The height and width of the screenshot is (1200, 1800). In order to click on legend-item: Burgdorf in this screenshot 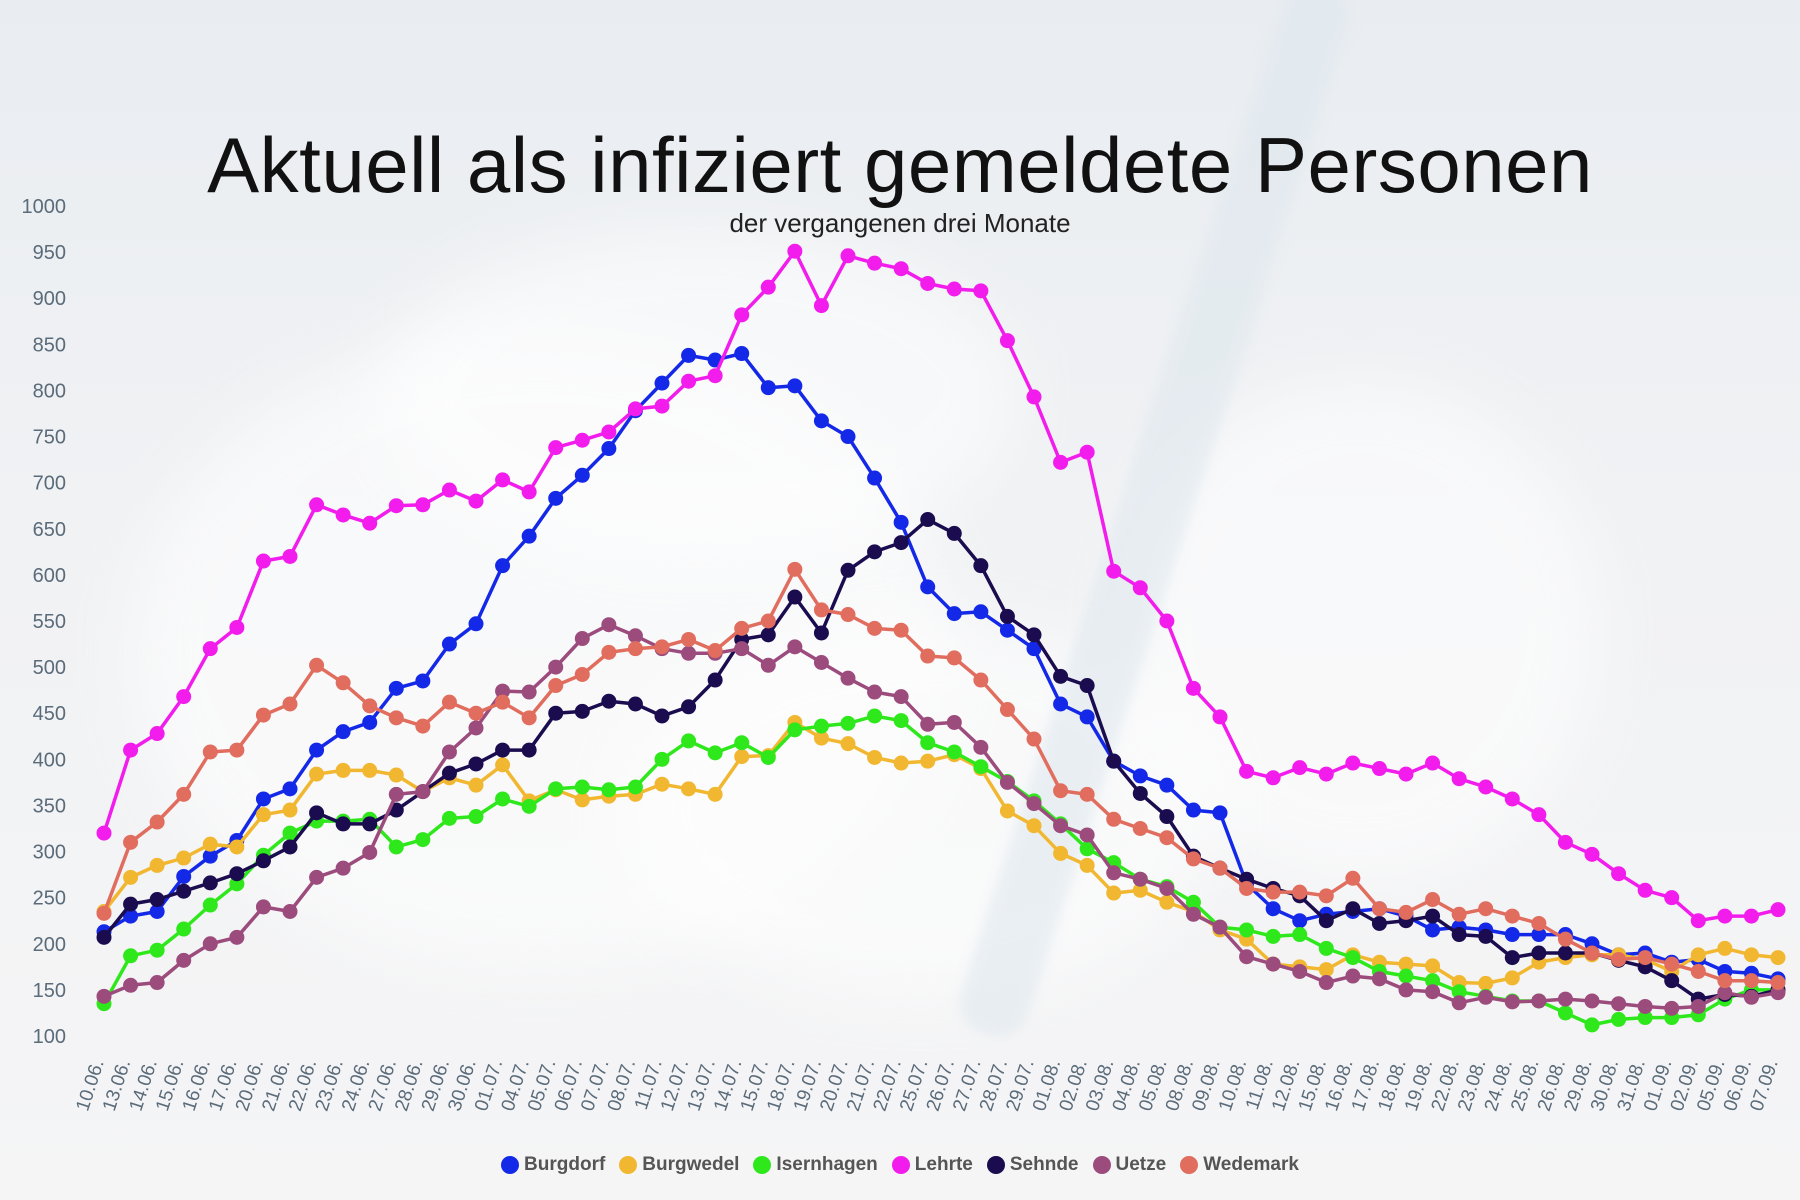, I will do `click(553, 1165)`.